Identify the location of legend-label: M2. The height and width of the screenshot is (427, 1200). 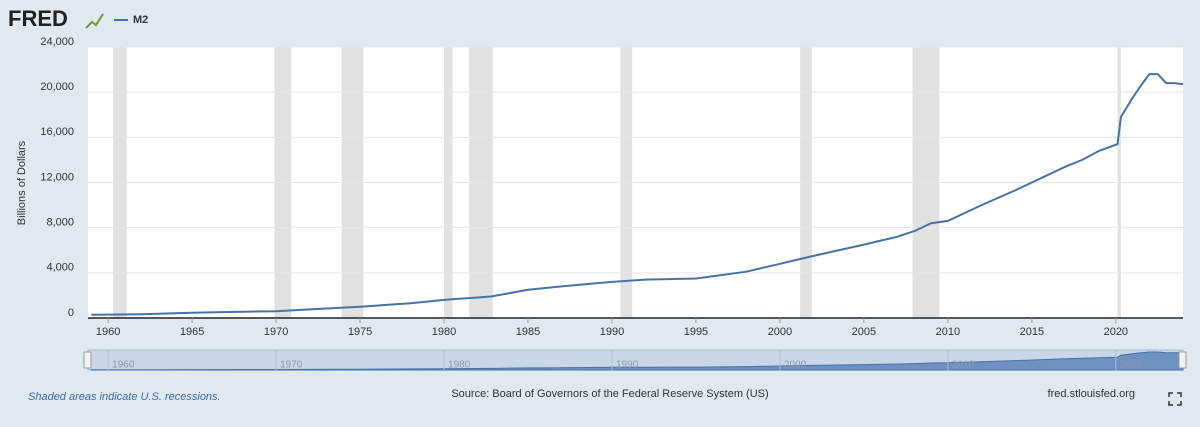
(140, 20).